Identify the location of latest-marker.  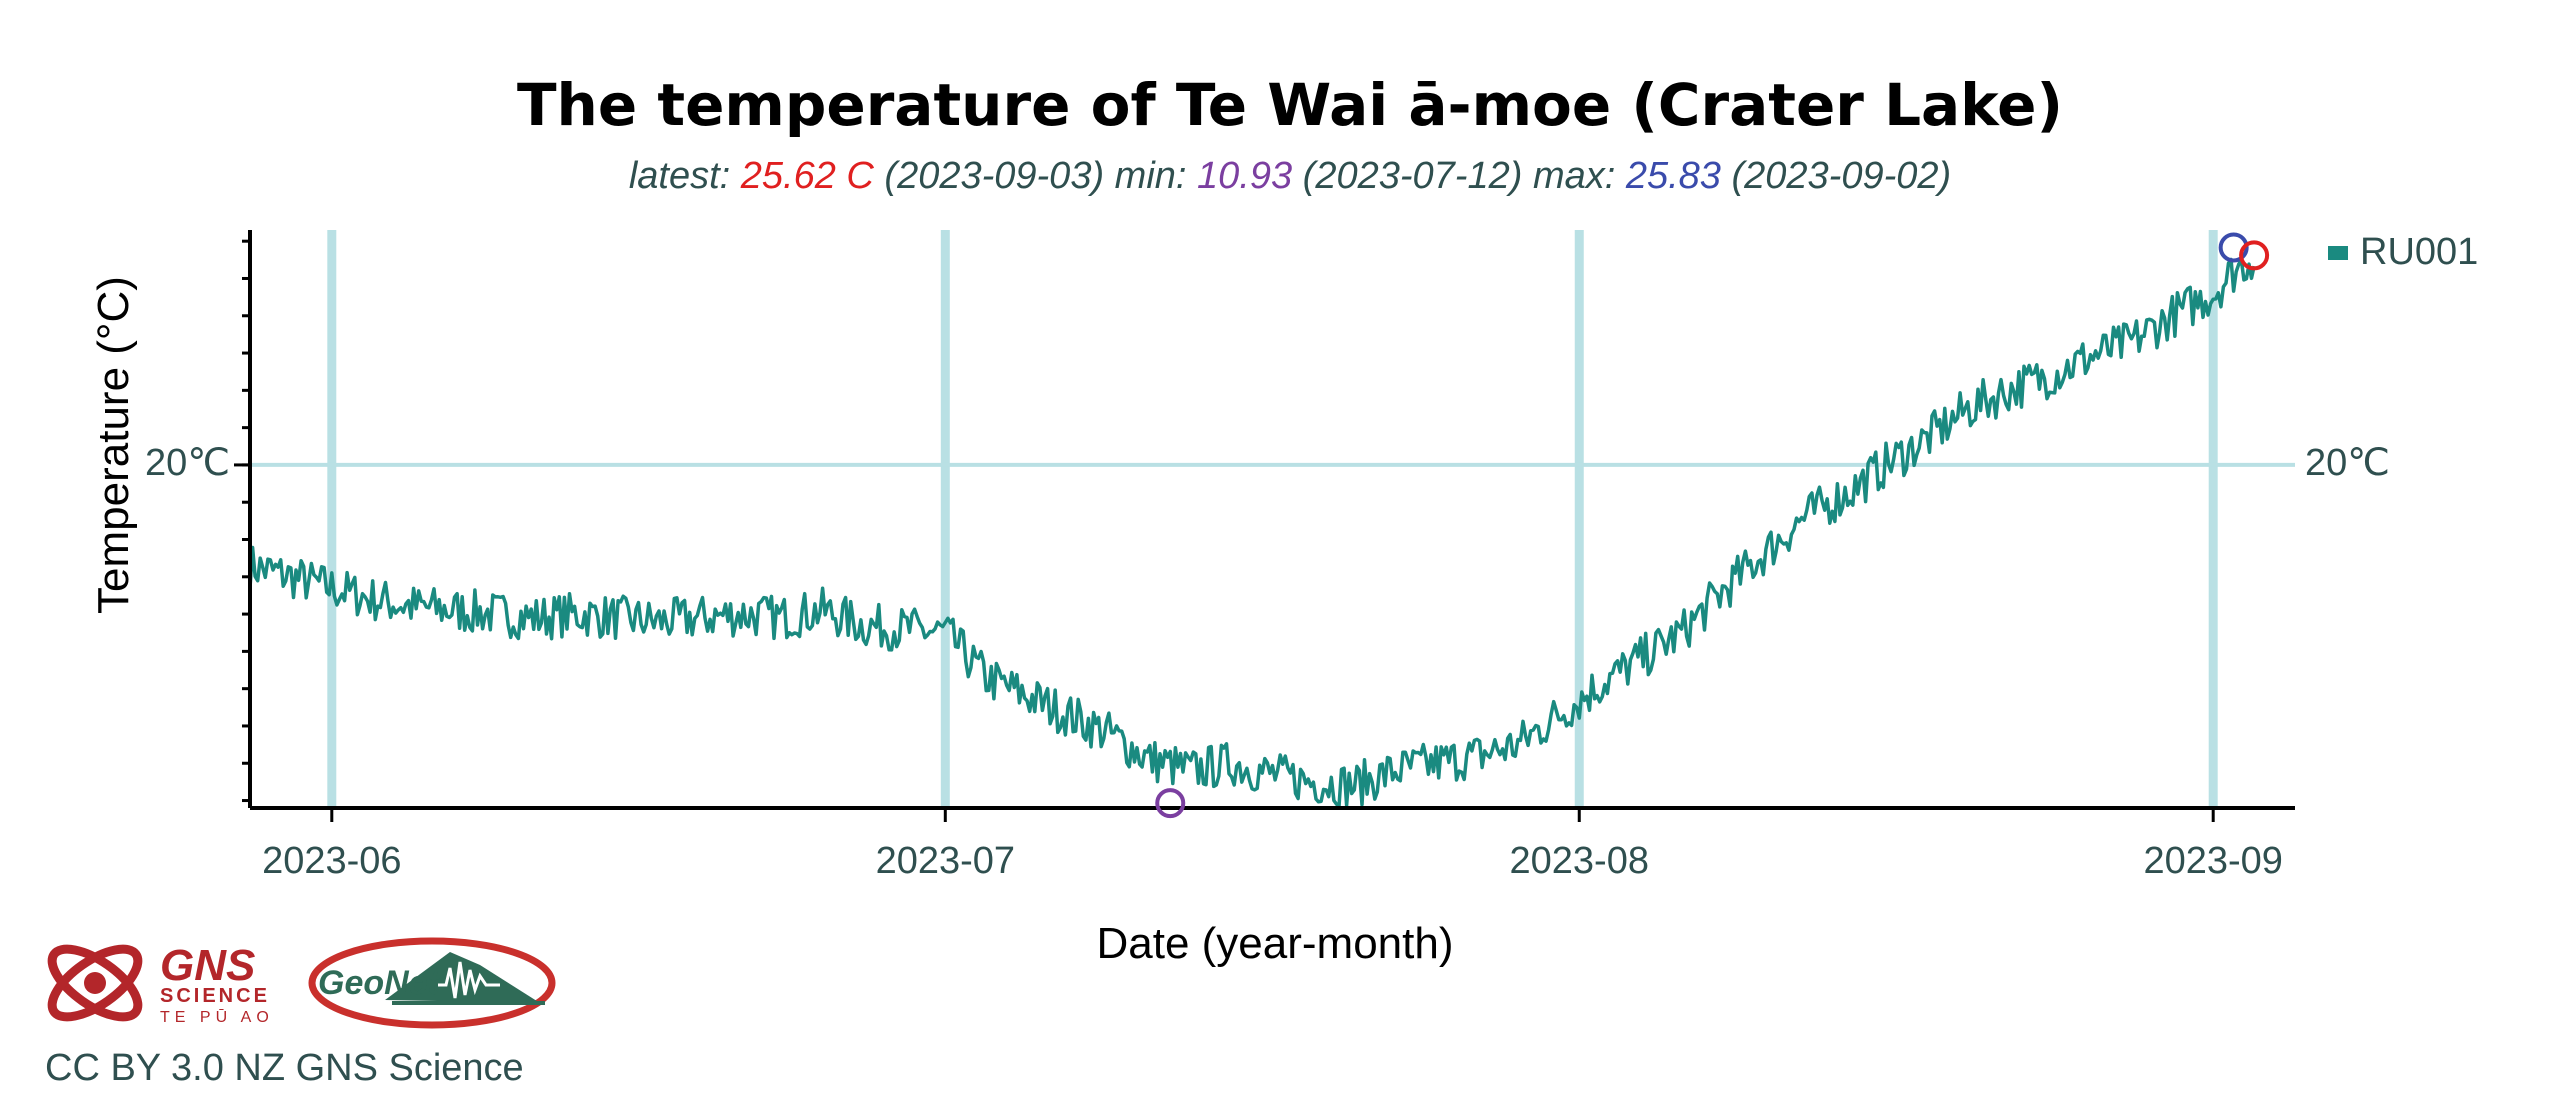
(2254, 255).